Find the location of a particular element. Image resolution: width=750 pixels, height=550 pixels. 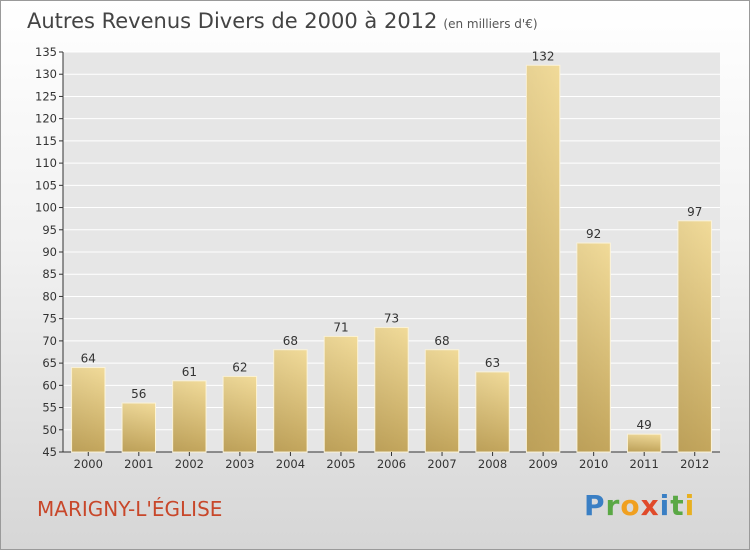

x-tick-label: 2012 is located at coordinates (694, 464).